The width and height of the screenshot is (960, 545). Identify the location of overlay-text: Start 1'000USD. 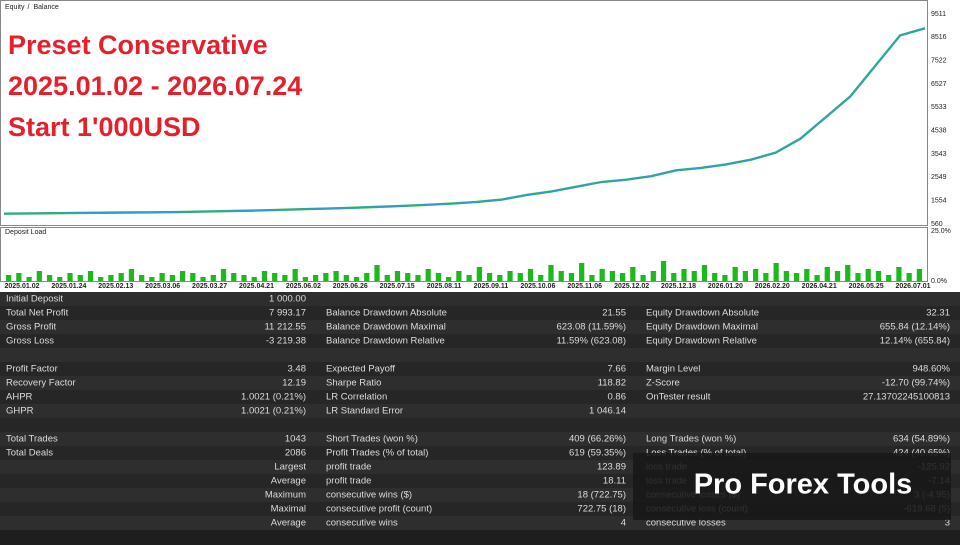
(104, 127).